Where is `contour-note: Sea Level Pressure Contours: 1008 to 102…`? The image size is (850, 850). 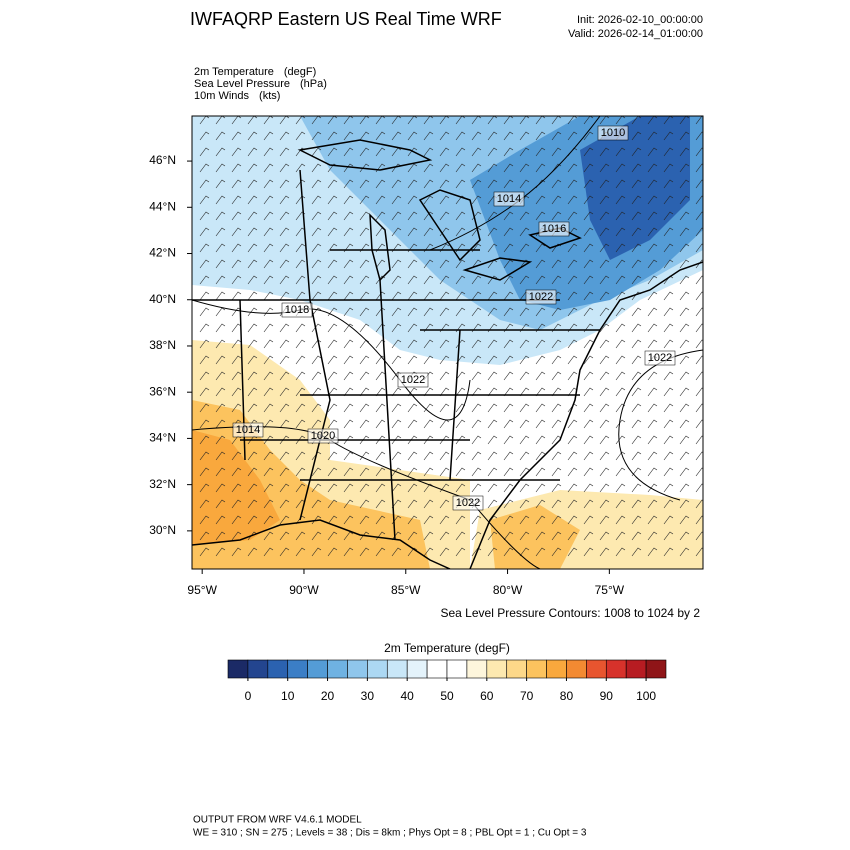
contour-note: Sea Level Pressure Contours: 1008 to 102… is located at coordinates (571, 613).